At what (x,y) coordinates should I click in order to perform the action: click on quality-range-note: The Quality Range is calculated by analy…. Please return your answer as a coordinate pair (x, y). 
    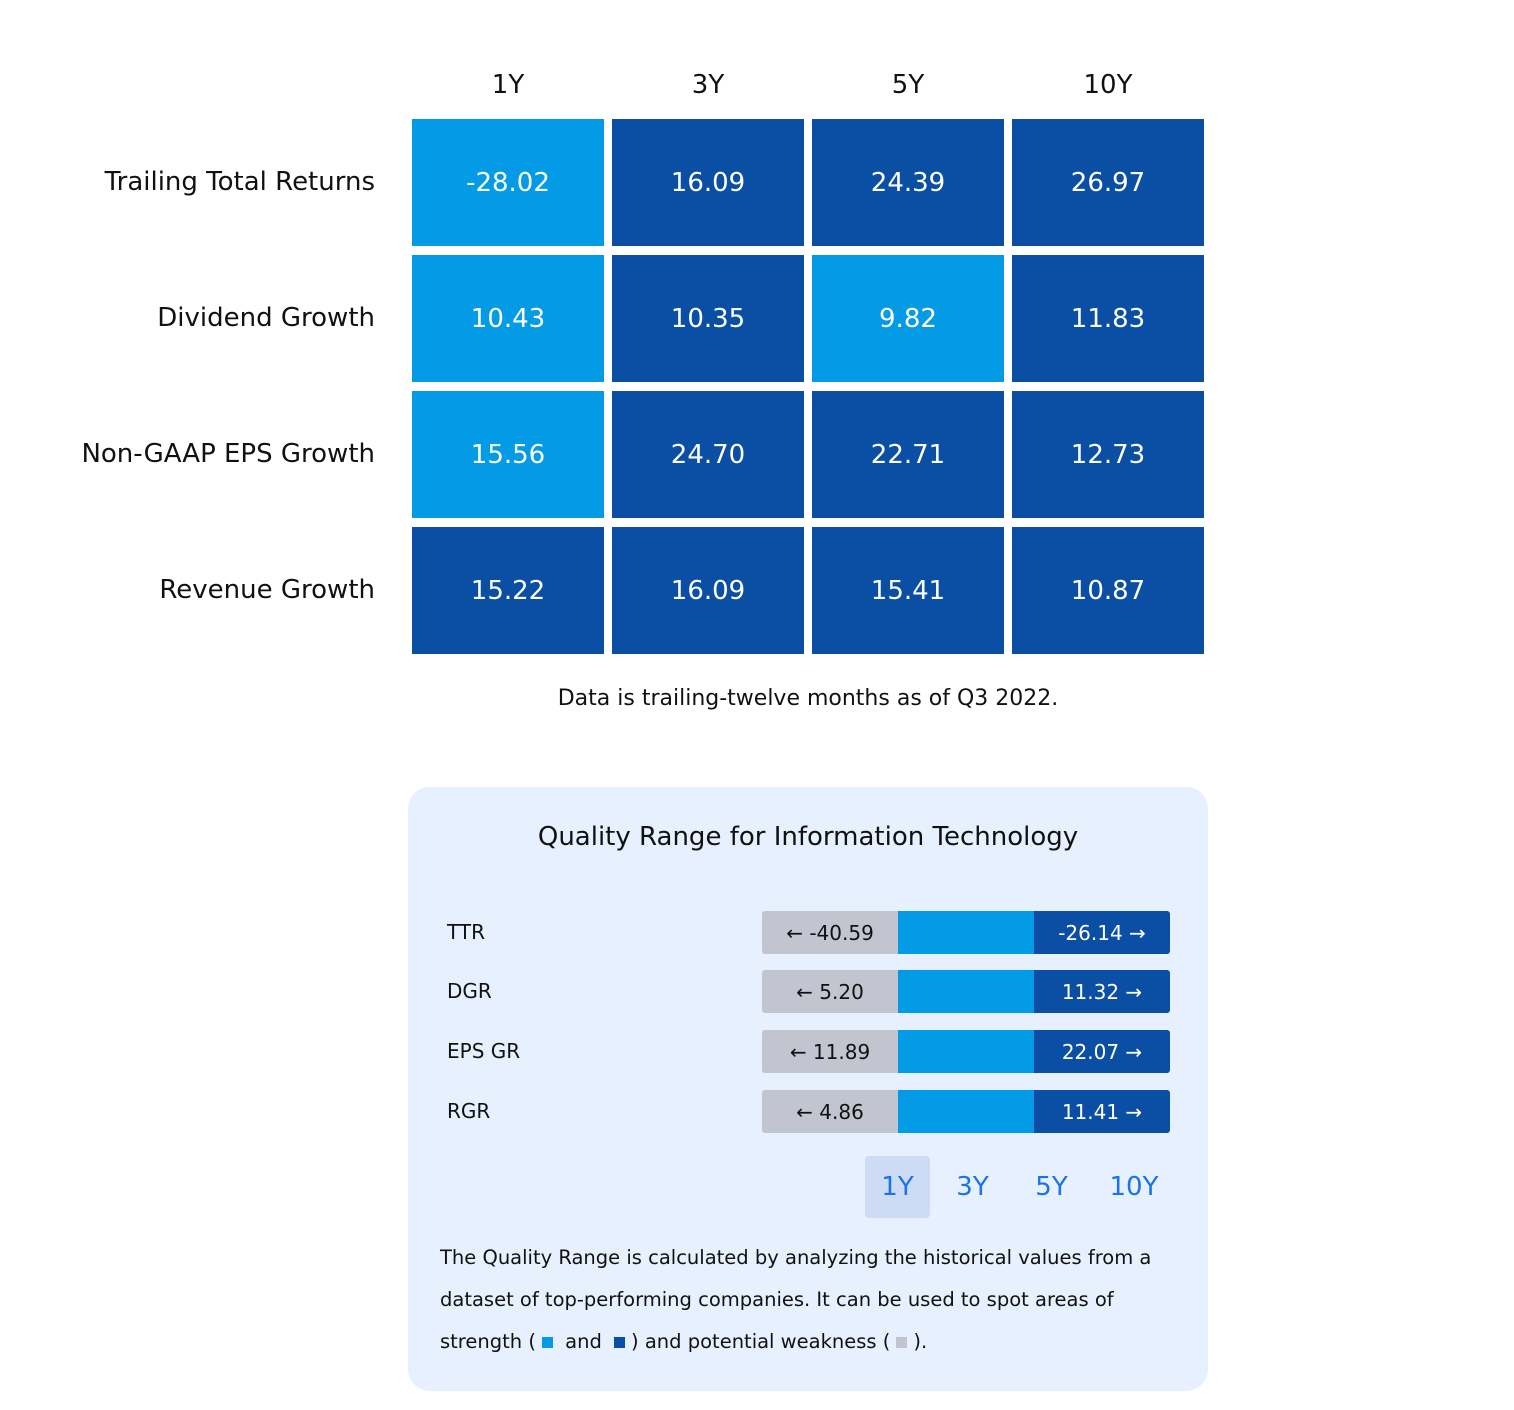
    Looking at the image, I should click on (815, 1300).